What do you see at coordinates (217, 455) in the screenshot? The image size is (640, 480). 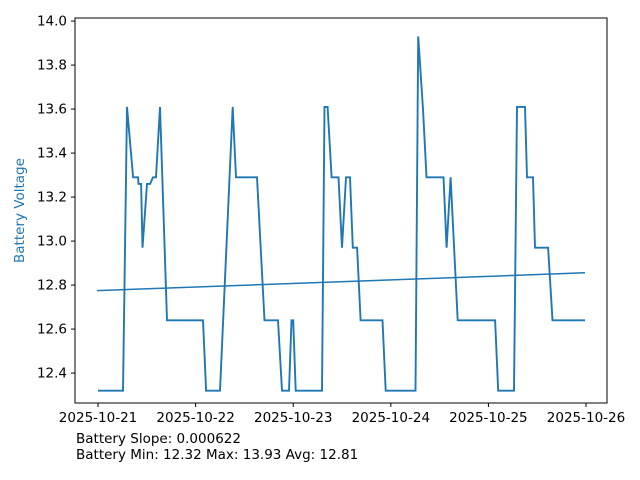 I see `stats-annotation: Battery Min: 12.32 Max: 13.93 Avg: 12.81` at bounding box center [217, 455].